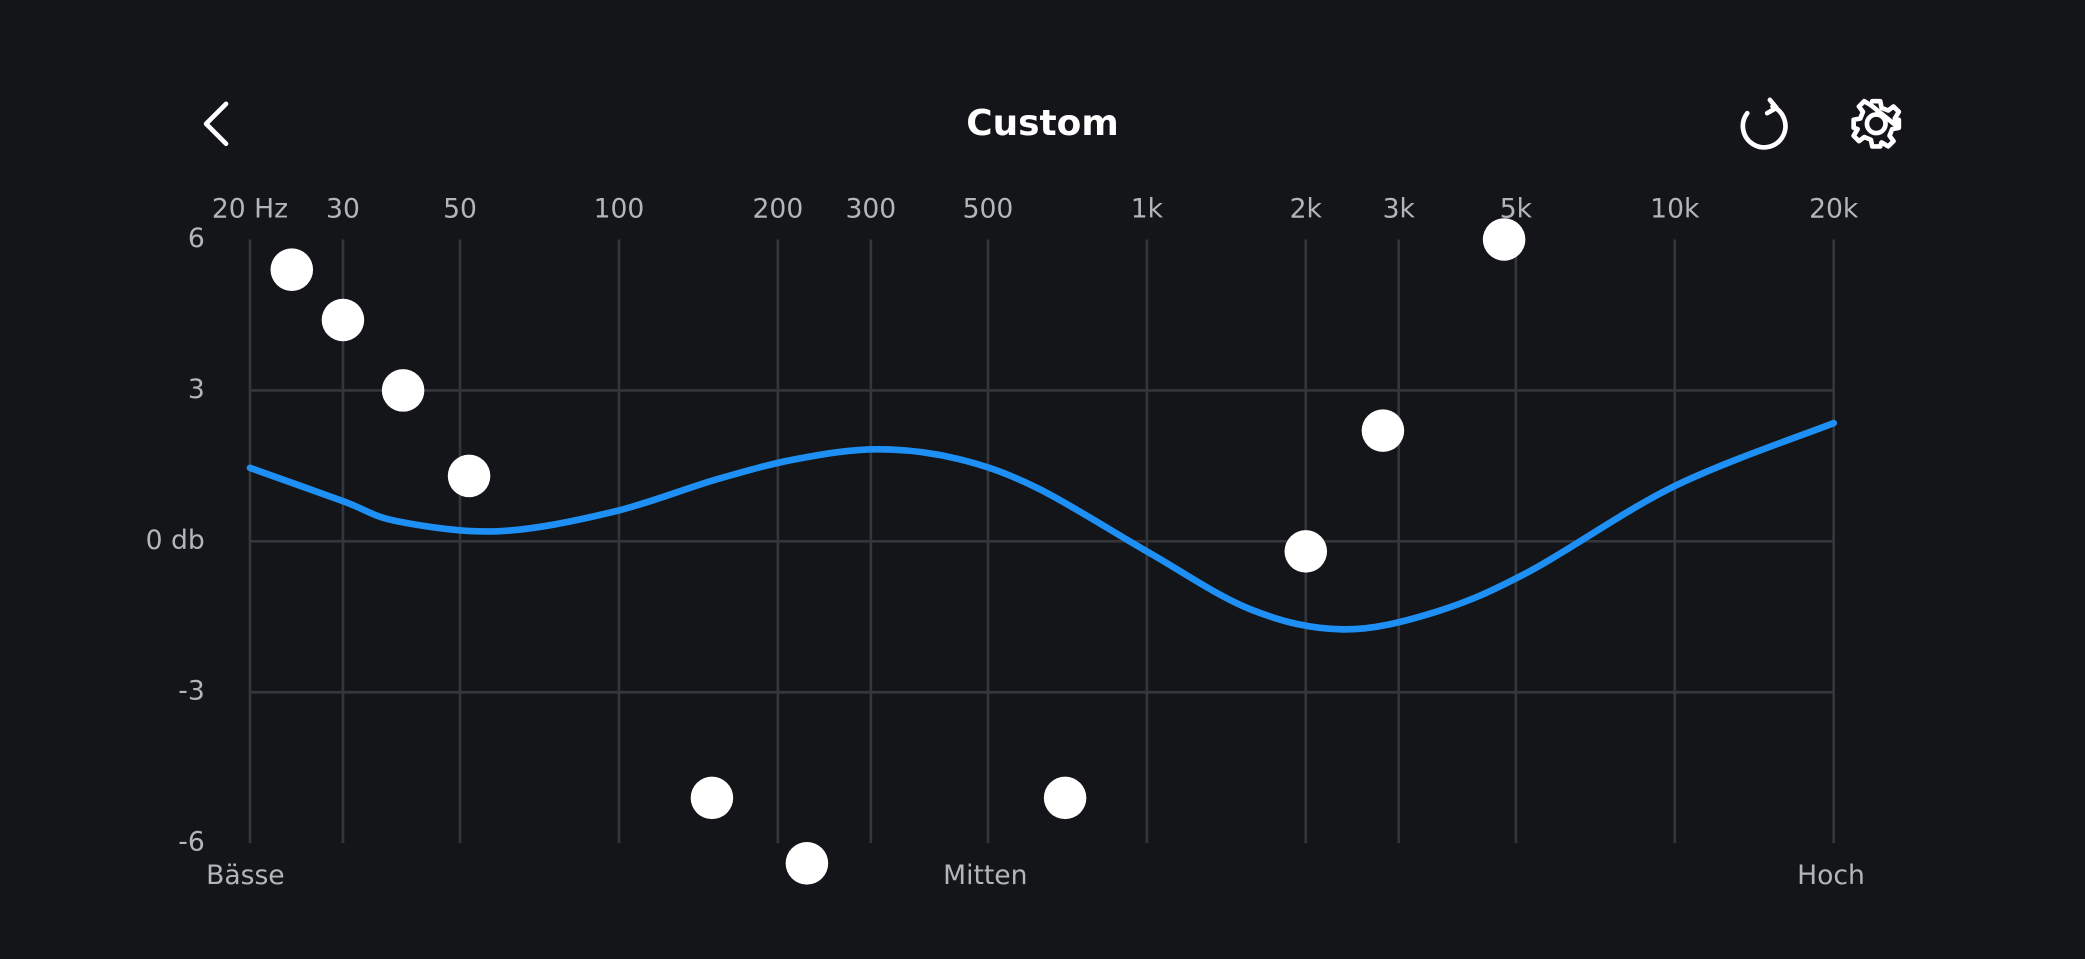  I want to click on x-tick-label: 50, so click(460, 209).